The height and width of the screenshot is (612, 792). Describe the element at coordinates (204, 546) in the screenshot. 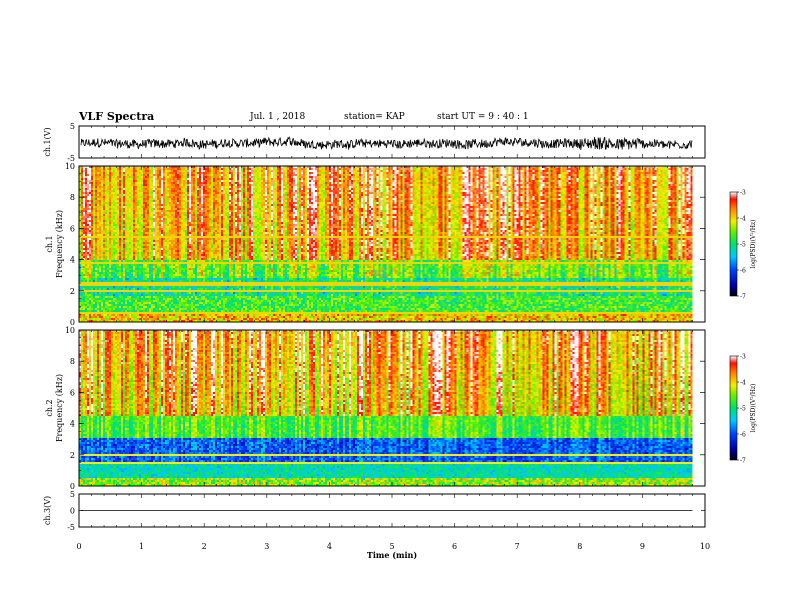

I see `x-tick-label: 2` at that location.